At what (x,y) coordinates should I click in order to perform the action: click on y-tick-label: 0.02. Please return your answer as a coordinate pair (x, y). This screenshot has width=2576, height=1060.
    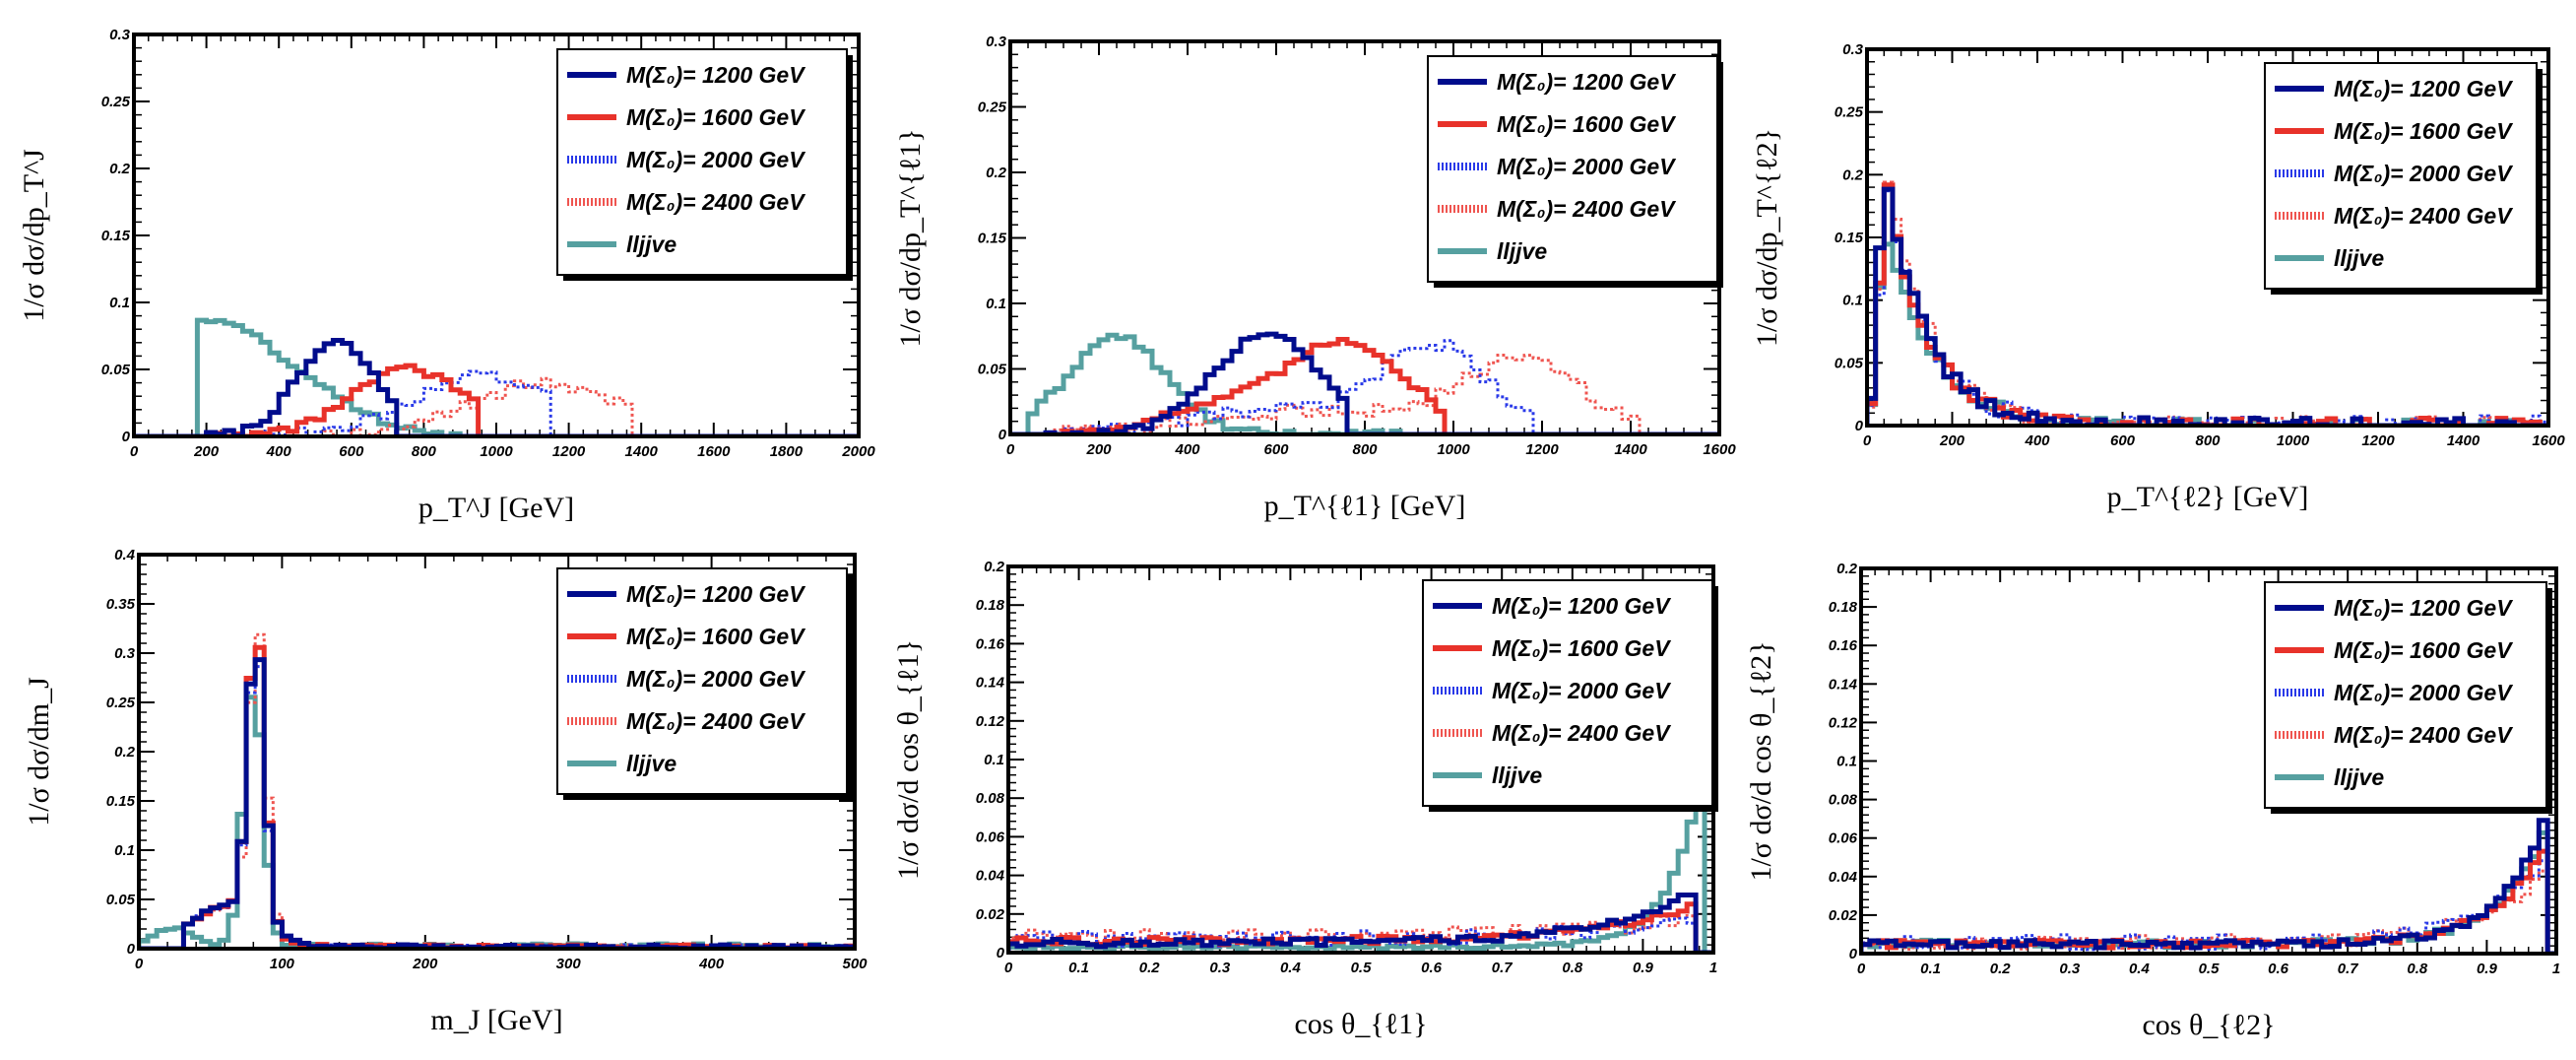
    Looking at the image, I should click on (990, 914).